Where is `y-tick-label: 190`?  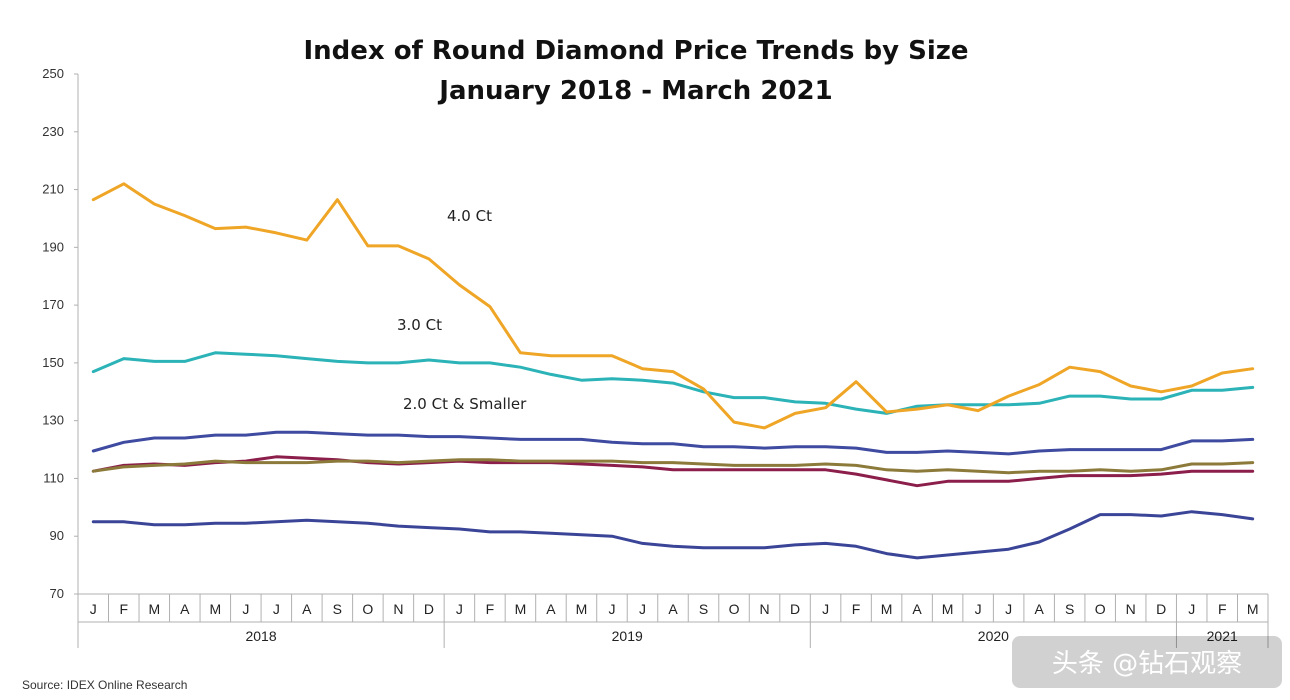 y-tick-label: 190 is located at coordinates (53, 246).